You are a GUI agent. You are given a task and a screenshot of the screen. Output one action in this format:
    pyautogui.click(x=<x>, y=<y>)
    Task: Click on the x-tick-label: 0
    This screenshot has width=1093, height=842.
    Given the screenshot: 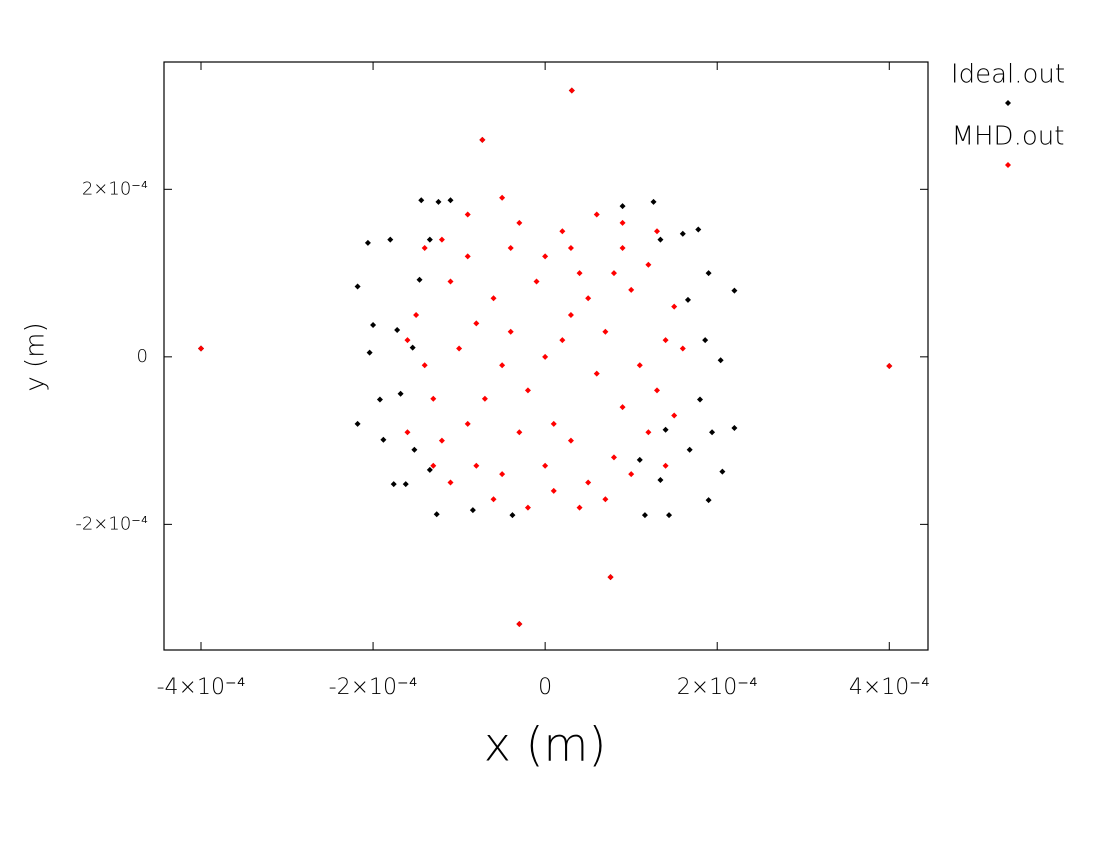 What is the action you would take?
    pyautogui.click(x=545, y=687)
    